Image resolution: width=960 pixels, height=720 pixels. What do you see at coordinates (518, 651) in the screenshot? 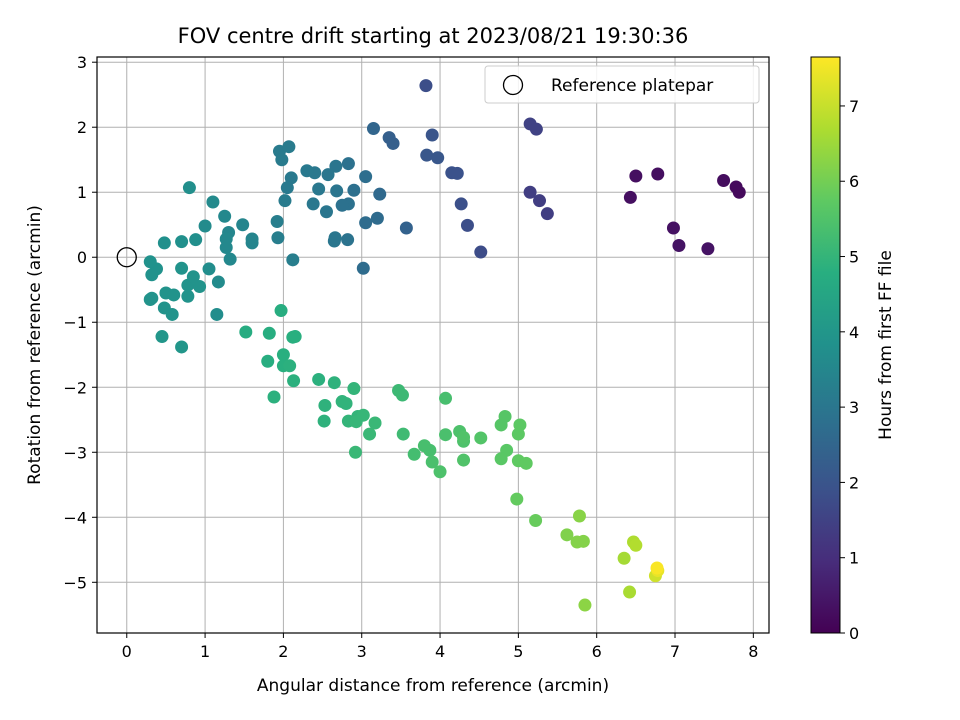
I see `x-tick-label: 5` at bounding box center [518, 651].